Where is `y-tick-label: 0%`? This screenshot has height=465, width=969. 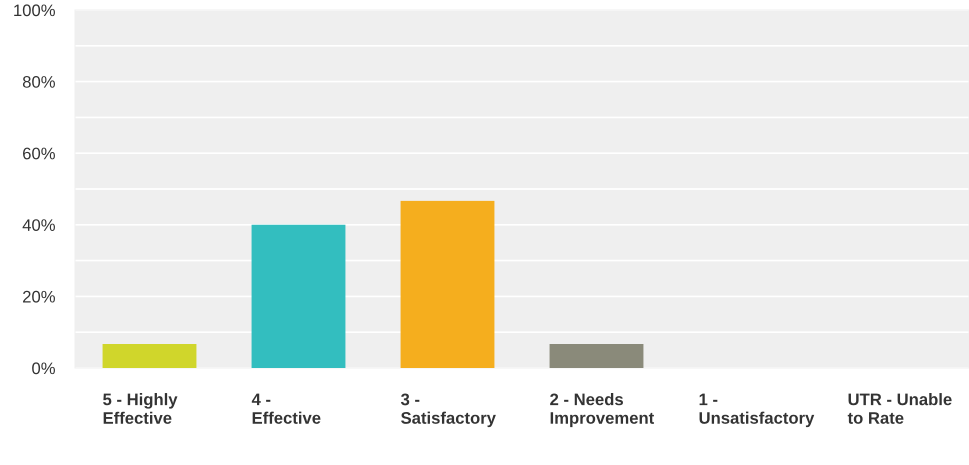 y-tick-label: 0% is located at coordinates (43, 368).